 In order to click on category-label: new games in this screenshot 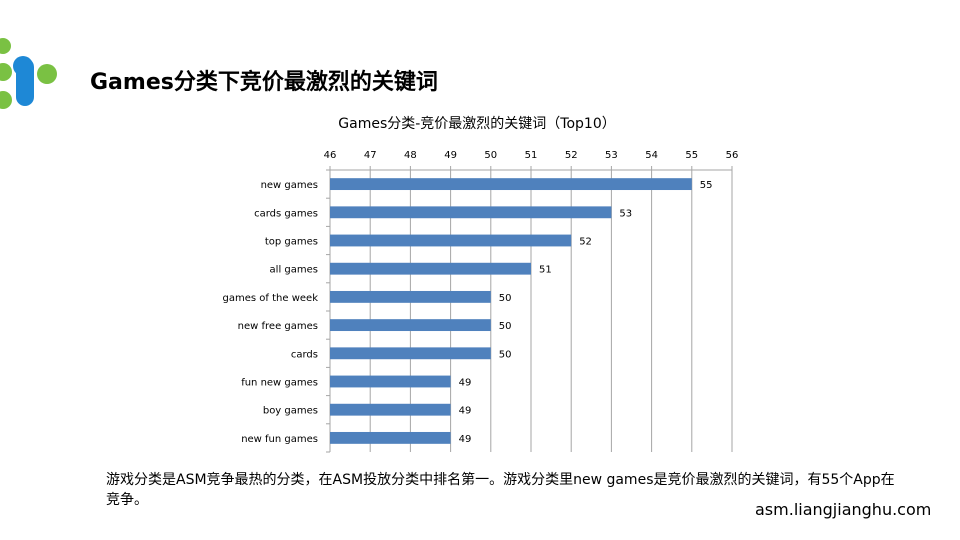, I will do `click(289, 185)`.